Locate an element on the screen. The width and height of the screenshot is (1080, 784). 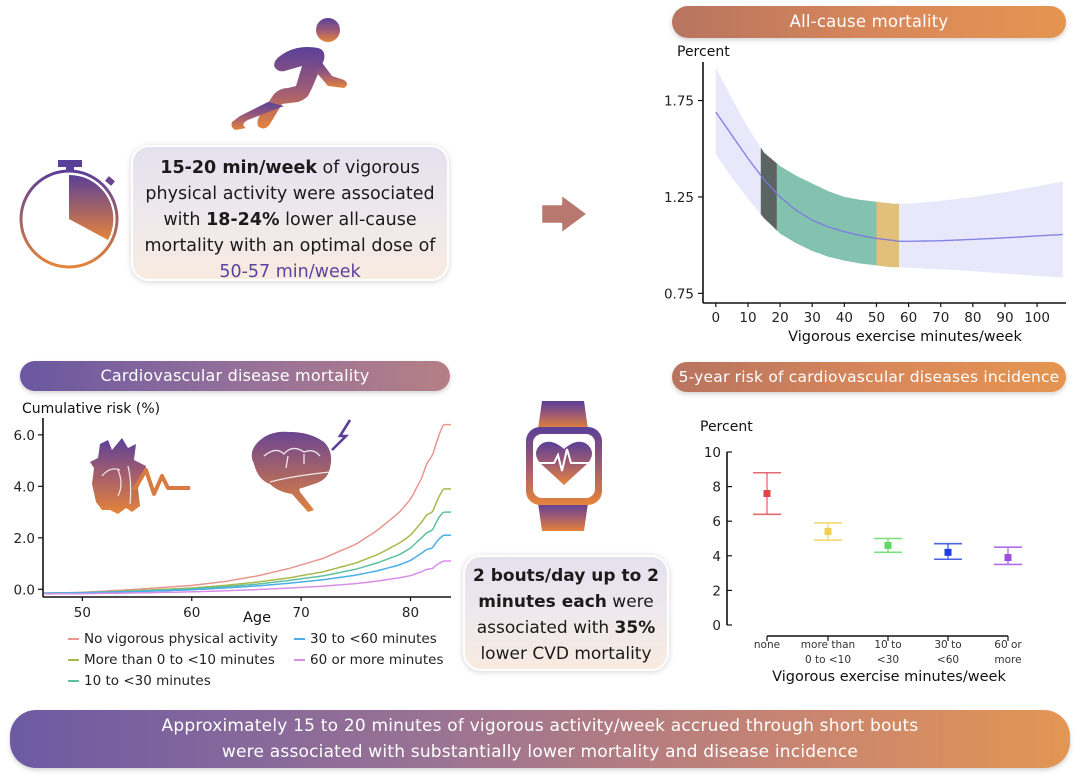
callout-duration: 15-20 min/week is located at coordinates (238, 168).